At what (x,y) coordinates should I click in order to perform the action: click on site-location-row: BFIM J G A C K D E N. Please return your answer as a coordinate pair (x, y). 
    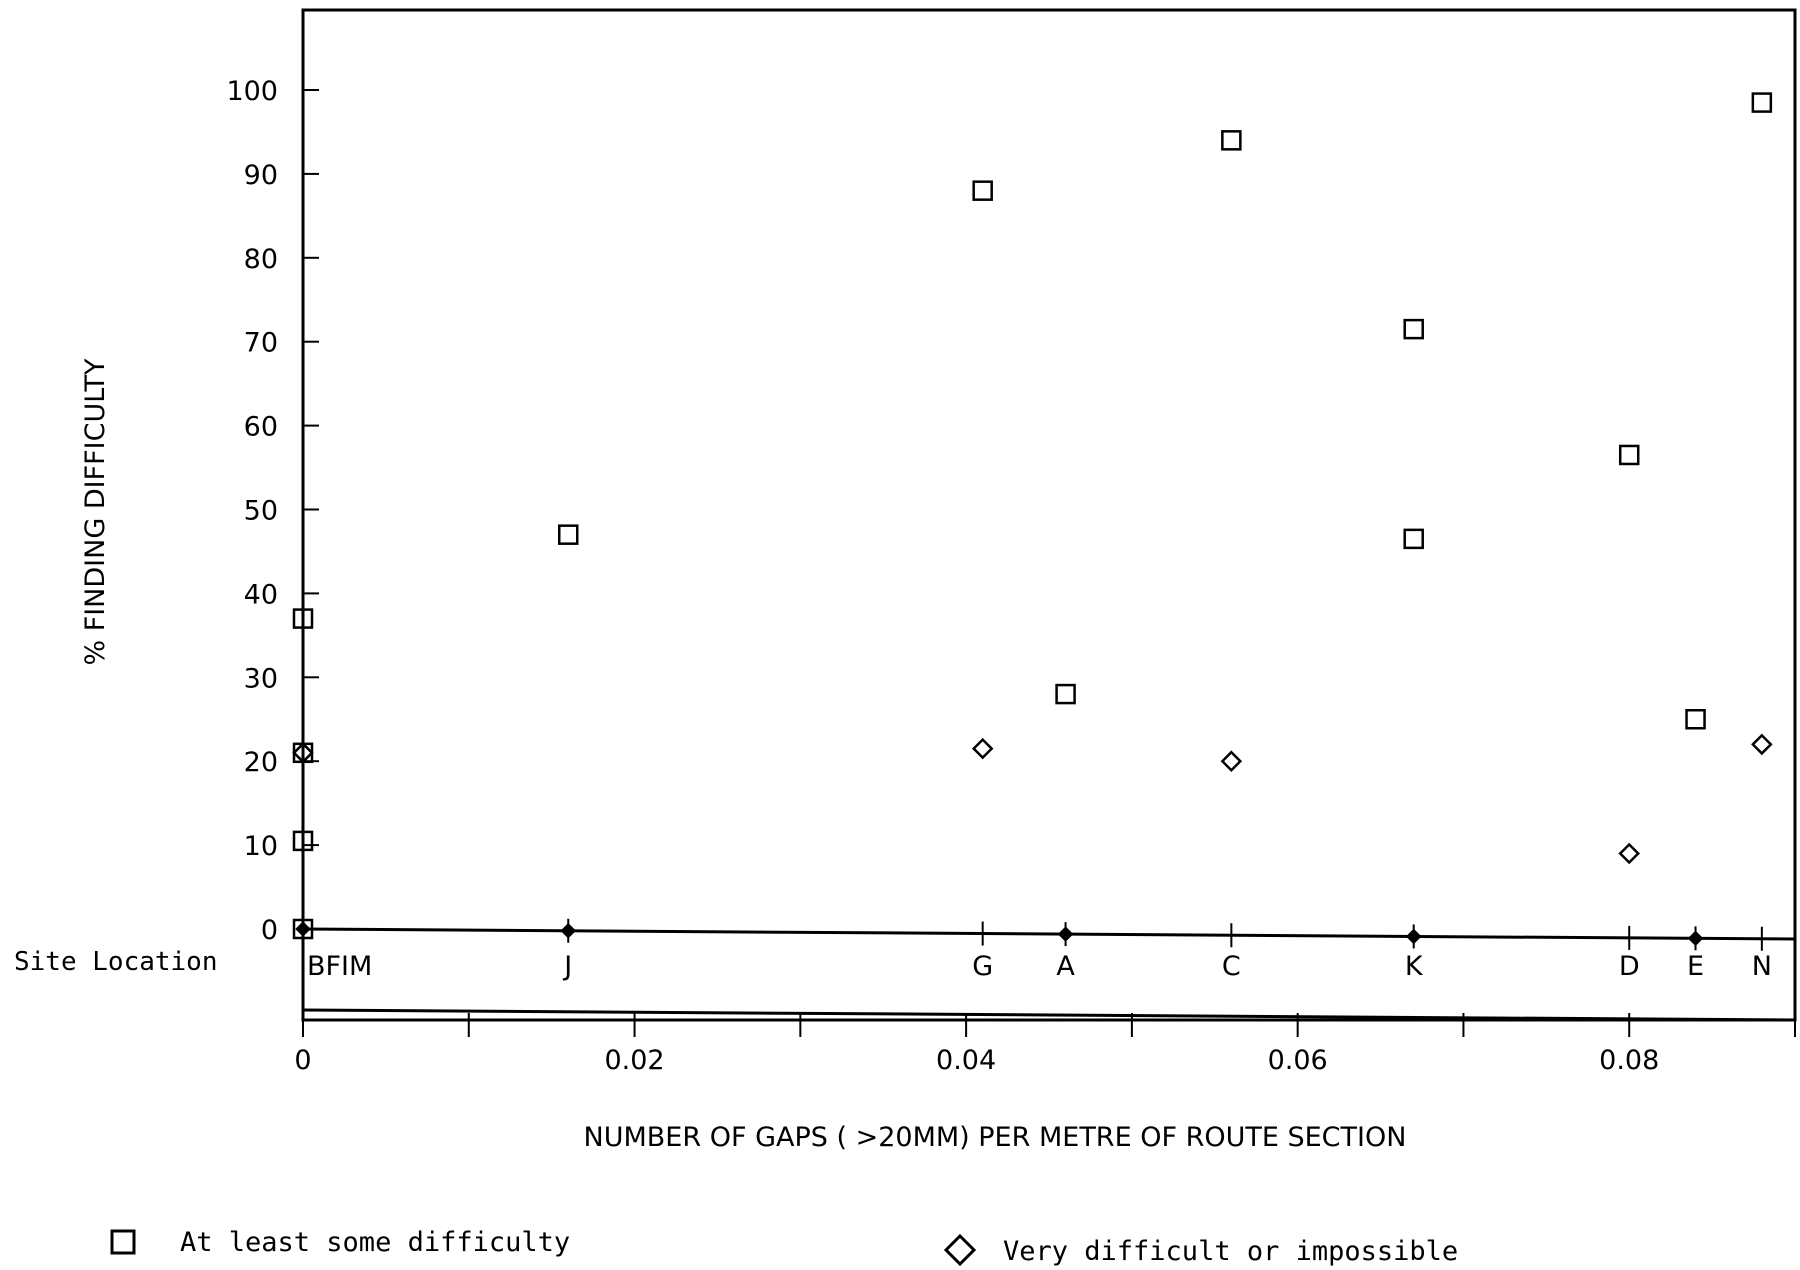
    Looking at the image, I should click on (1037, 949).